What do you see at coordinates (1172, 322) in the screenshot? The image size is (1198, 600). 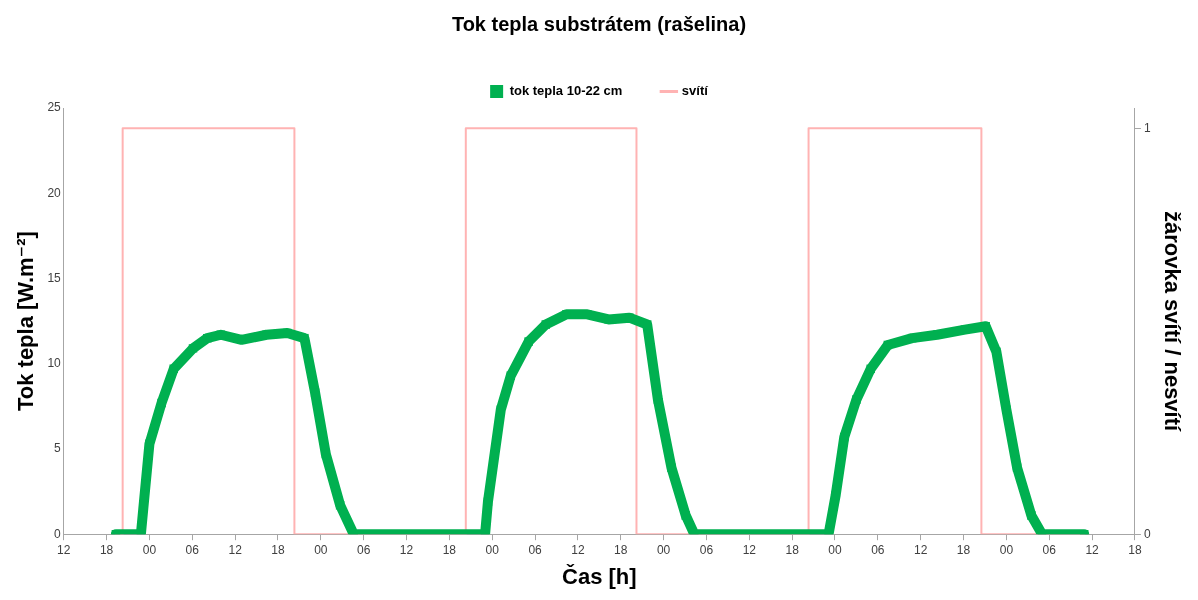 I see `y2-axis-title: žárovka svítí / nesvítí` at bounding box center [1172, 322].